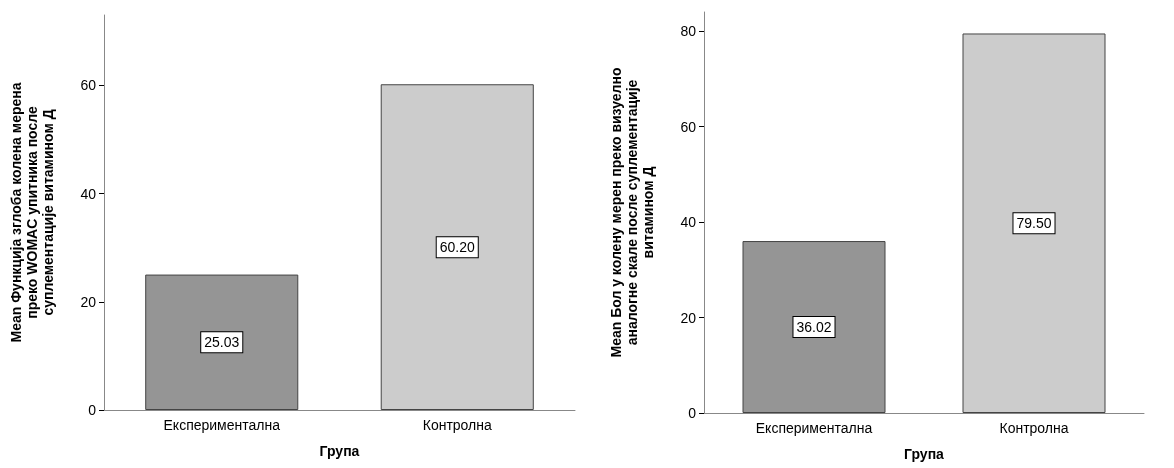 Image resolution: width=1174 pixels, height=468 pixels. Describe the element at coordinates (814, 327) in the screenshot. I see `data-label: 36.02` at that location.